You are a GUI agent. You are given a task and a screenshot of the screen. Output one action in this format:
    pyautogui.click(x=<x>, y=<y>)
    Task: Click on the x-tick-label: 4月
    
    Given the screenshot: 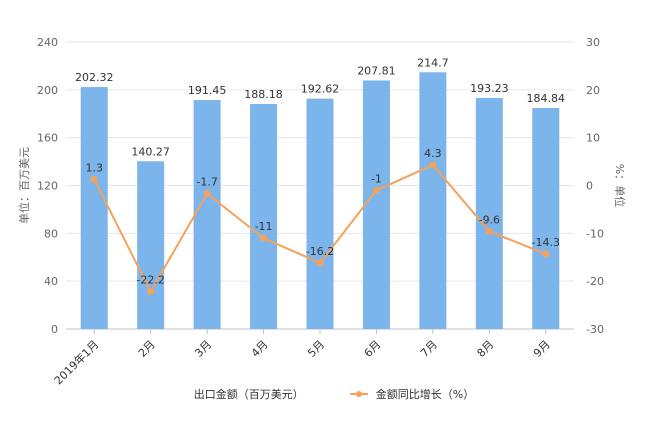 What is the action you would take?
    pyautogui.click(x=260, y=349)
    